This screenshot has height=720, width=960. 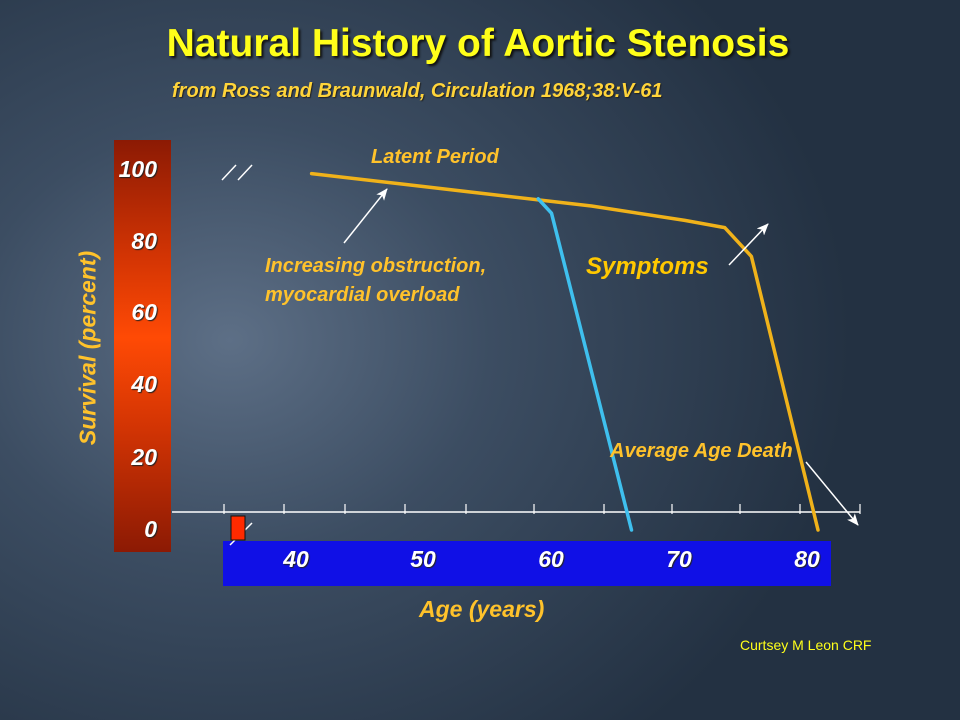 What do you see at coordinates (806, 645) in the screenshot?
I see `credit-text: Curtsey M Leon CRF` at bounding box center [806, 645].